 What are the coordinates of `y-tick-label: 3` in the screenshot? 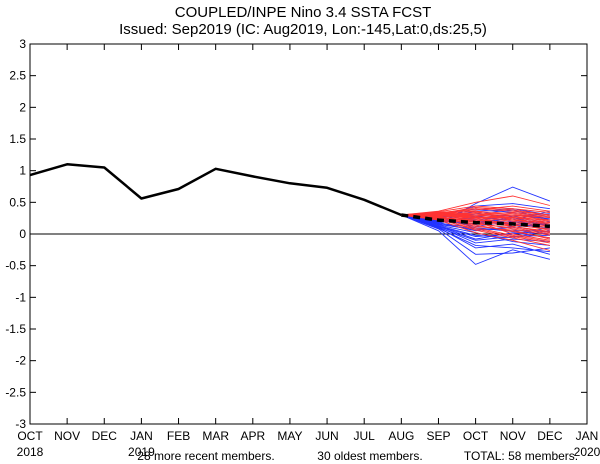 It's located at (22, 44).